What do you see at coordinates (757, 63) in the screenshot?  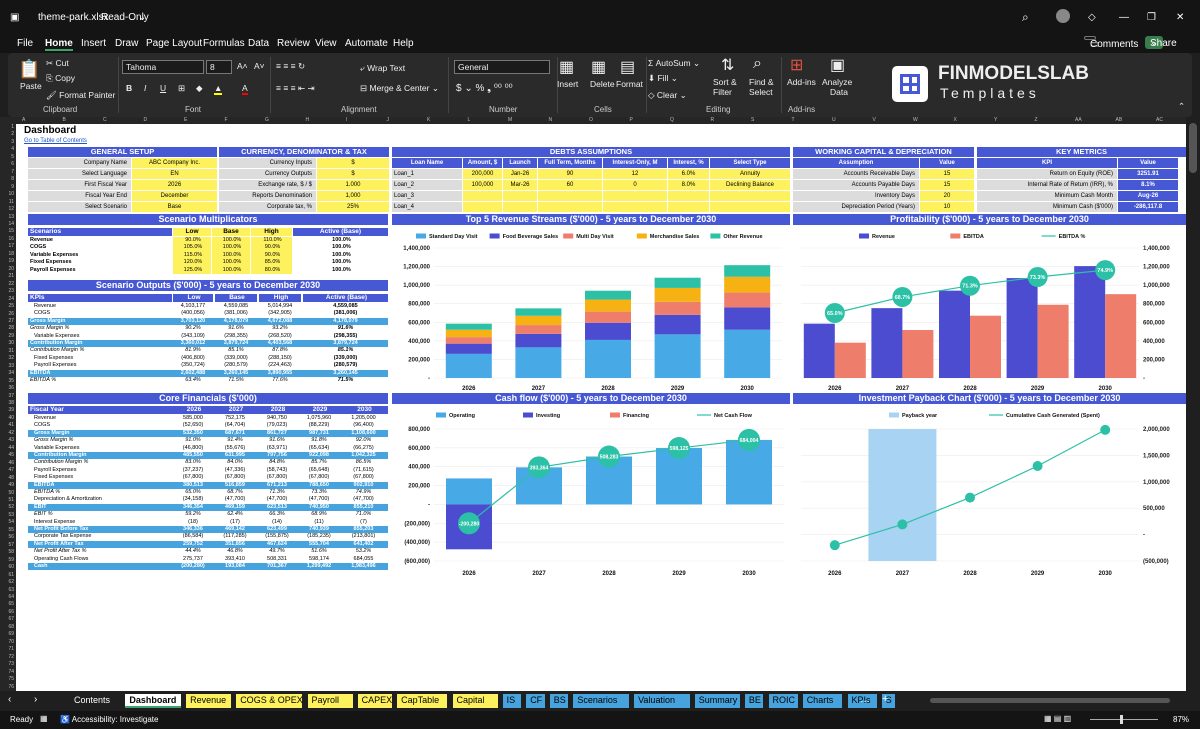 I see `find-icon: ⌕` at bounding box center [757, 63].